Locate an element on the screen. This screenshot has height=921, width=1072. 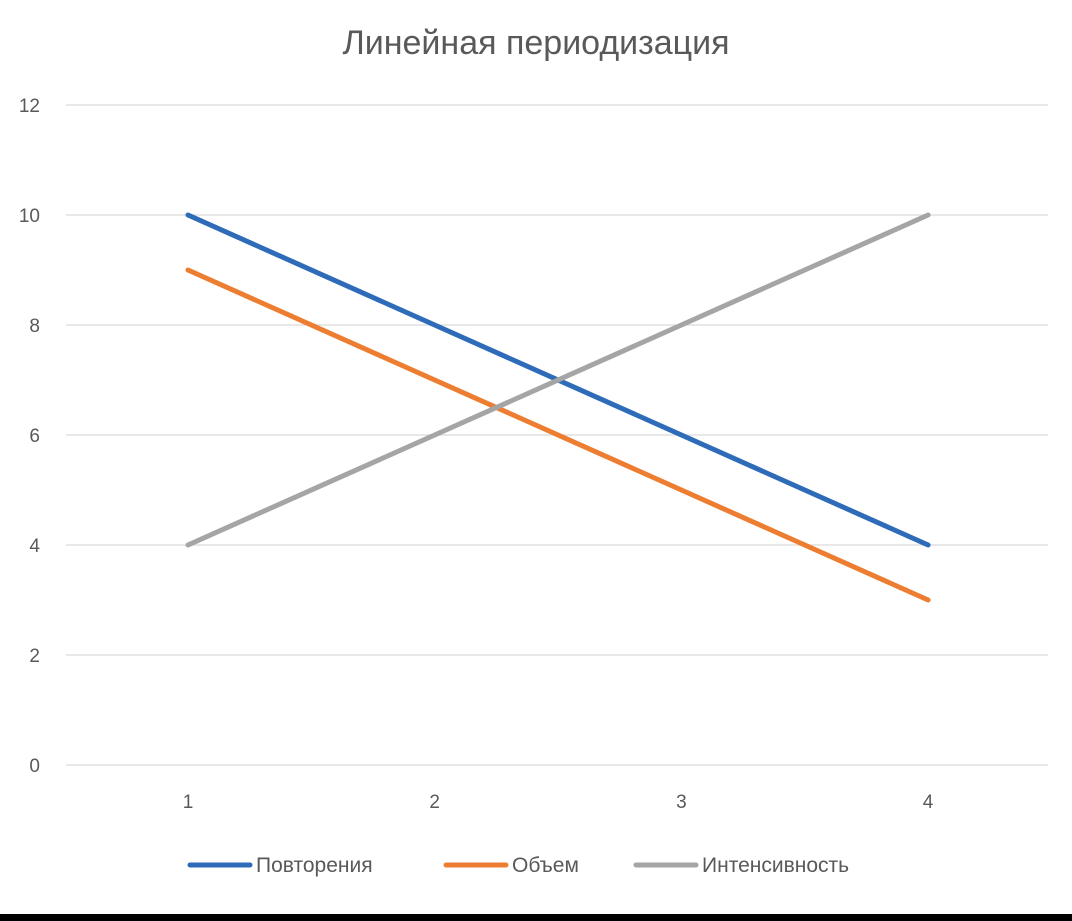
legend-label: Интенсивность is located at coordinates (775, 865).